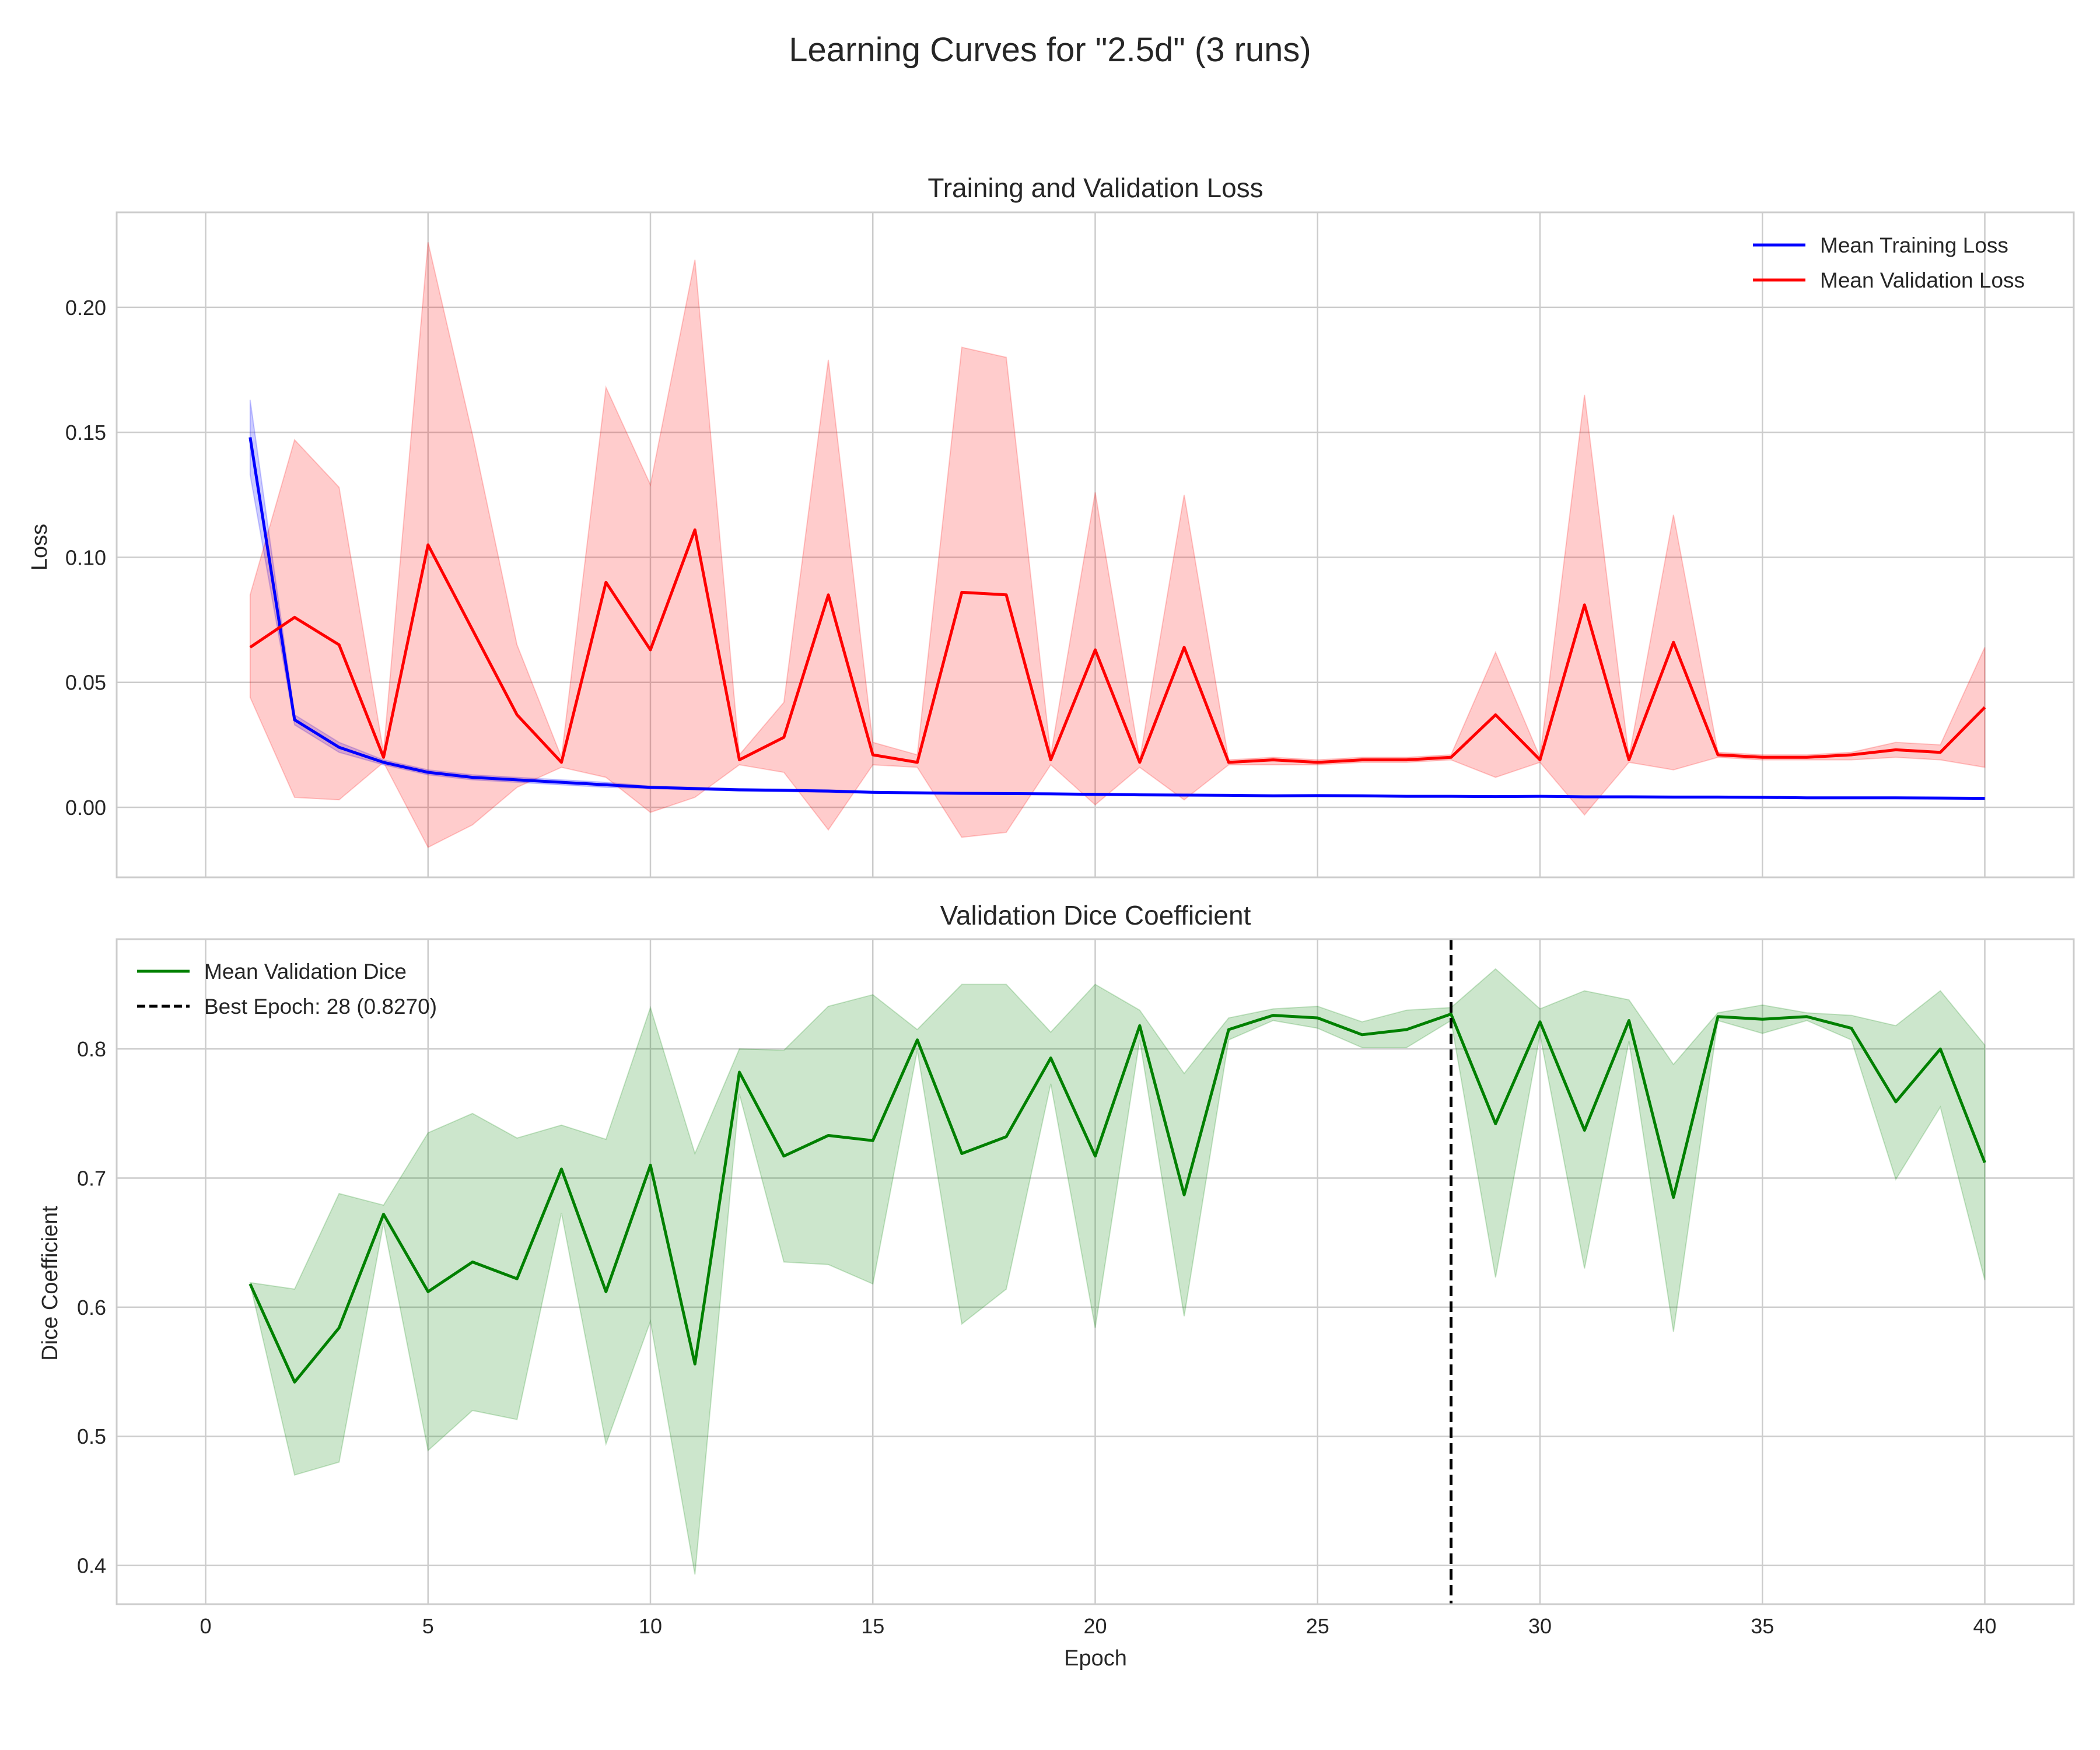 This screenshot has height=1750, width=2100. I want to click on loss-chart-title: Training and Validation Loss, so click(1095, 188).